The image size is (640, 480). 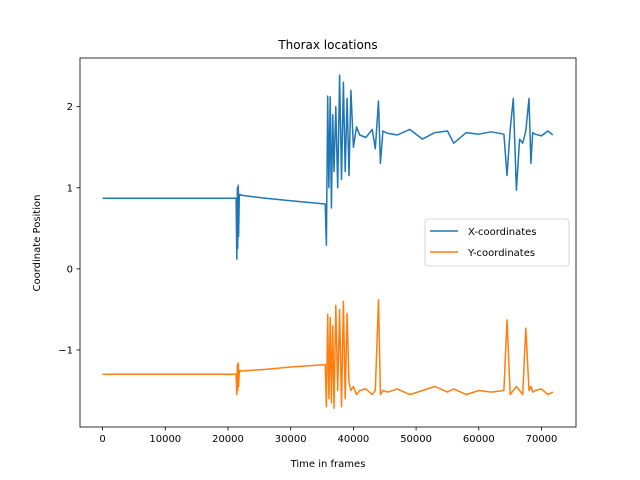 What do you see at coordinates (102, 439) in the screenshot?
I see `x-tick-label: 0` at bounding box center [102, 439].